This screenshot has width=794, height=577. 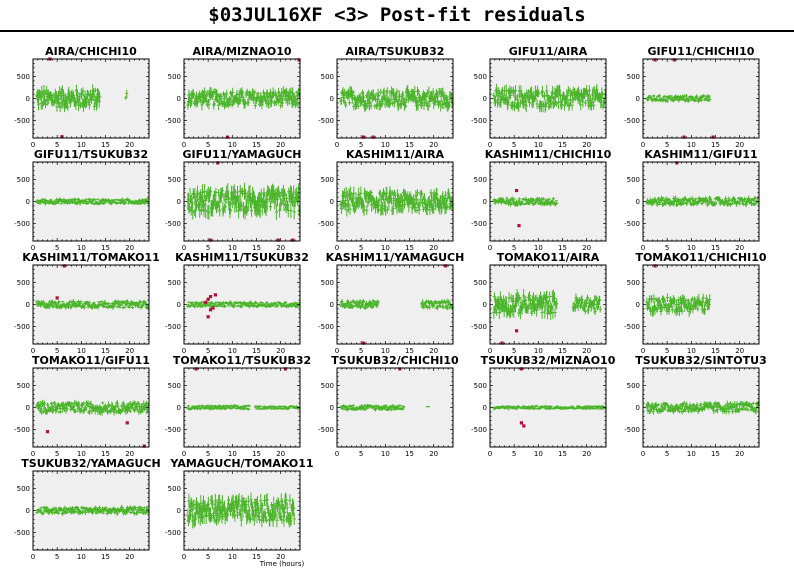 What do you see at coordinates (548, 154) in the screenshot?
I see `panel-title: KASHIM11/CHICHI10` at bounding box center [548, 154].